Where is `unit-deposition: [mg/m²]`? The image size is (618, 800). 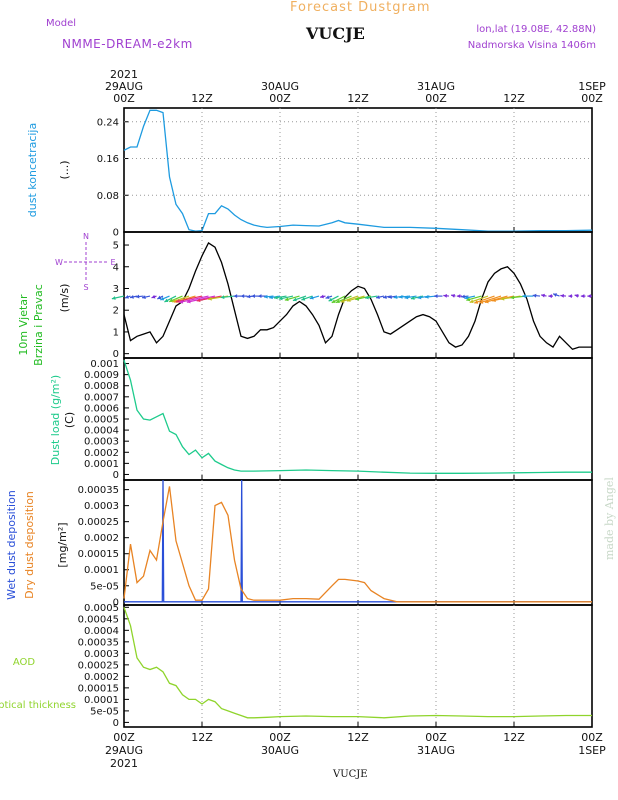
unit-deposition: [mg/m²] is located at coordinates (62, 544).